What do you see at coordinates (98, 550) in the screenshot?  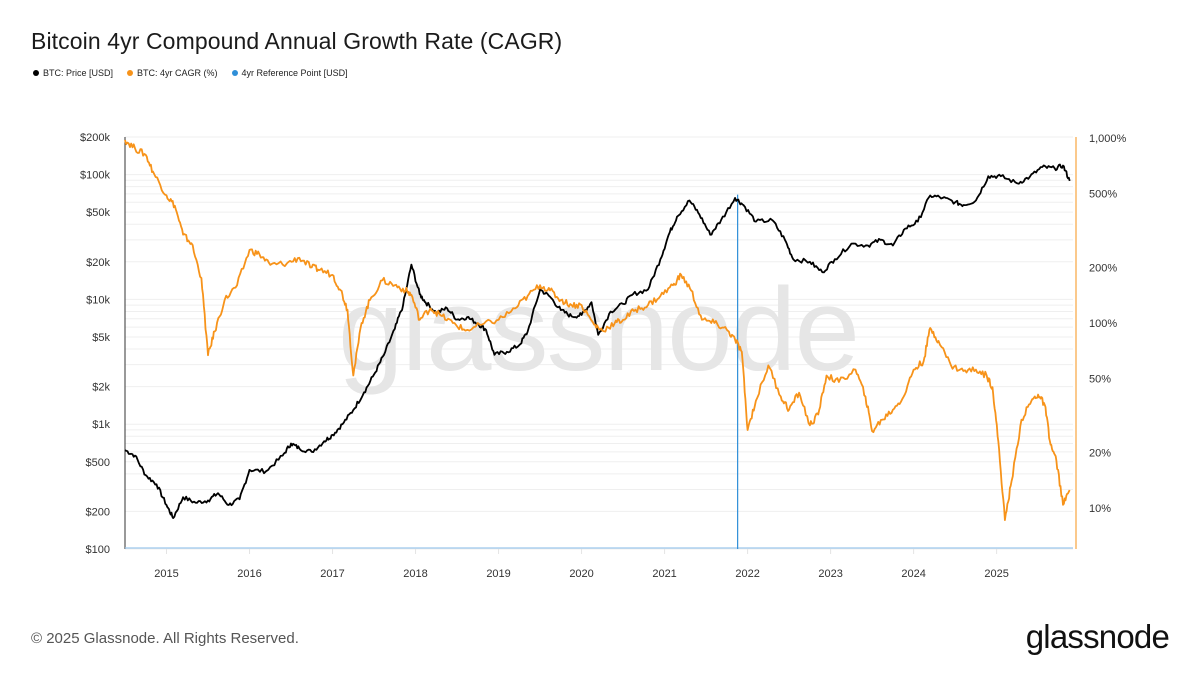 I see `left-axis-tick-label: $100` at bounding box center [98, 550].